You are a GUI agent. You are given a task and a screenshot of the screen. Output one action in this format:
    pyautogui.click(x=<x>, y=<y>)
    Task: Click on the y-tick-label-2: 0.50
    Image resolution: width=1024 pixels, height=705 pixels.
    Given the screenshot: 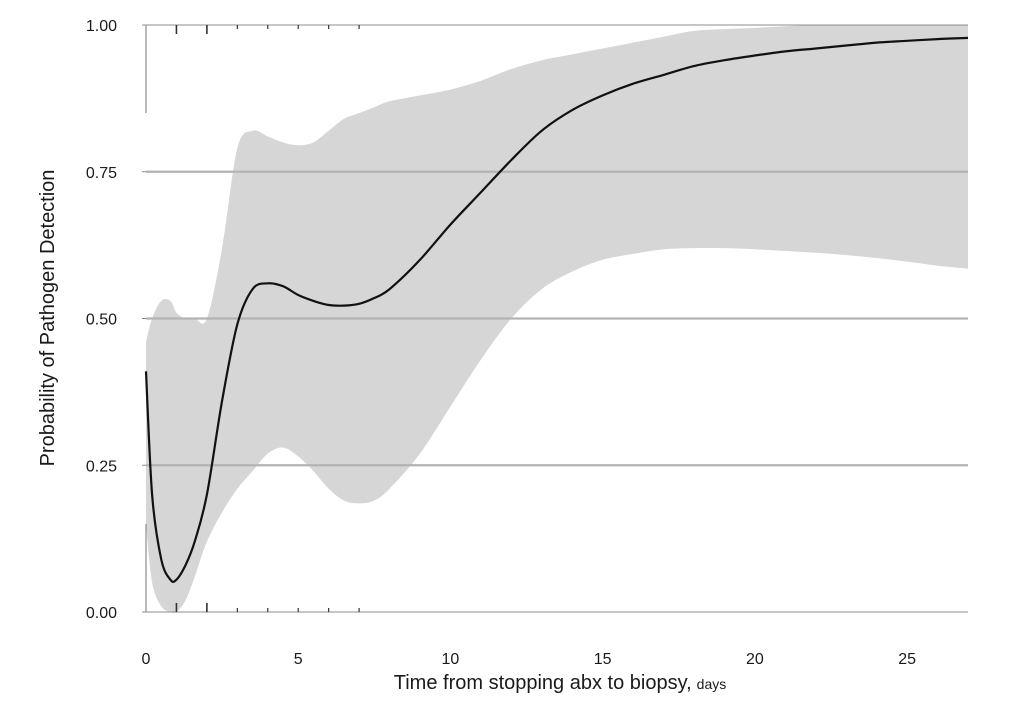 What is the action you would take?
    pyautogui.click(x=101, y=320)
    